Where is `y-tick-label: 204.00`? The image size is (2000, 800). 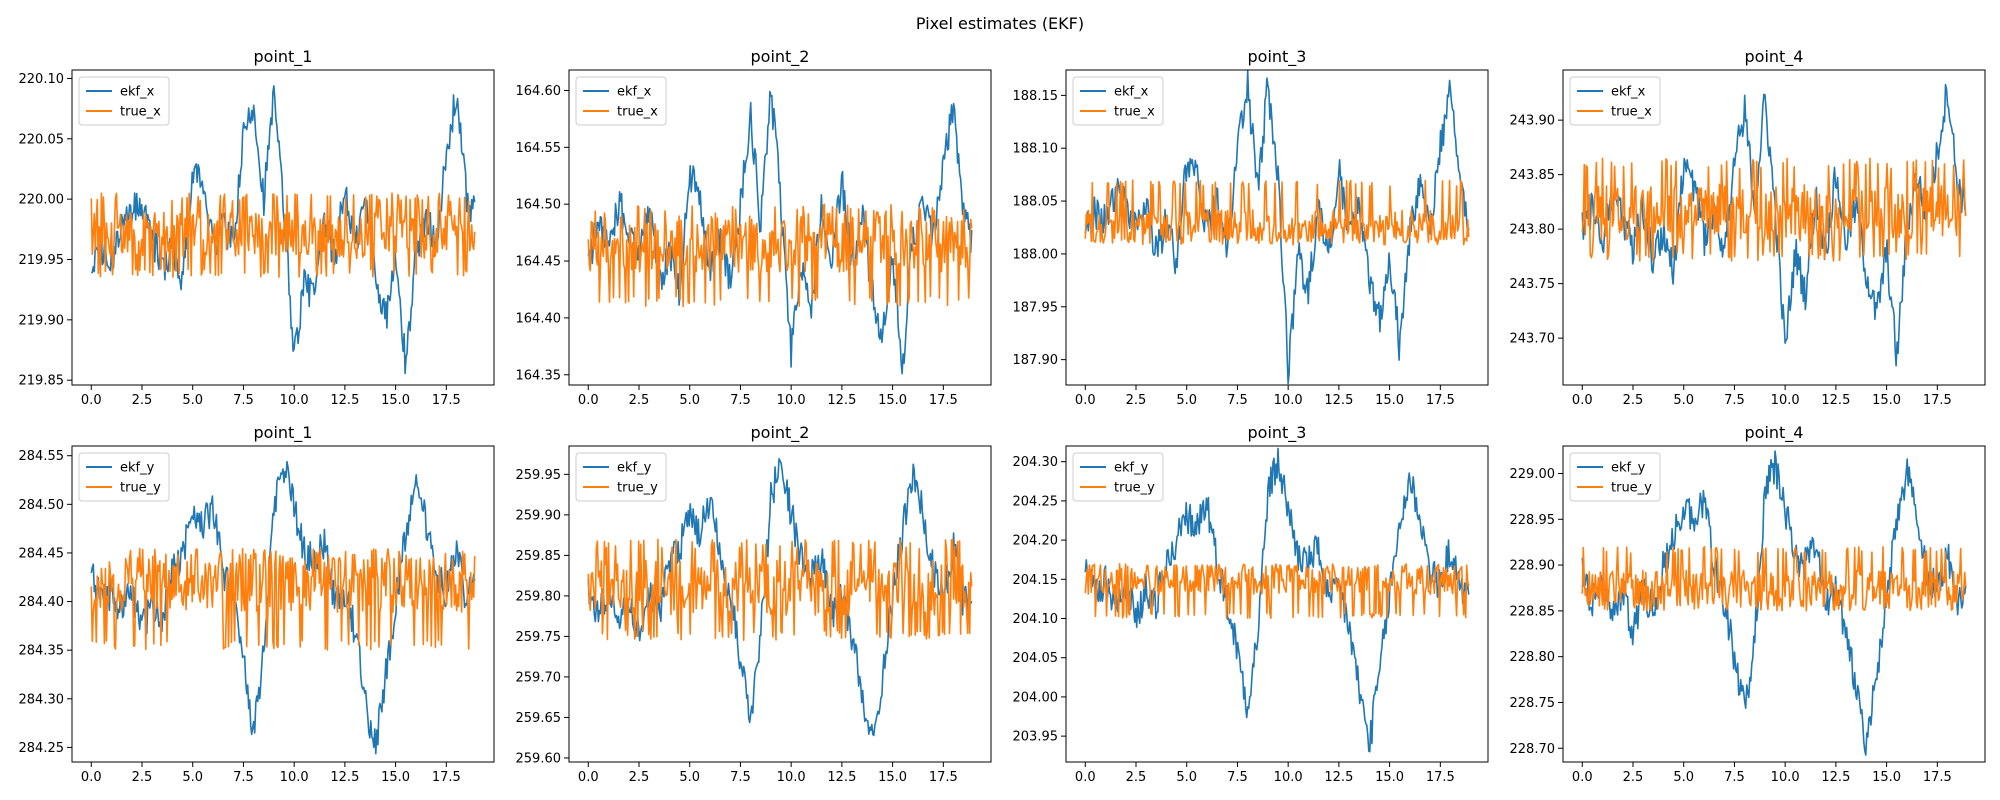
y-tick-label: 204.00 is located at coordinates (1036, 697).